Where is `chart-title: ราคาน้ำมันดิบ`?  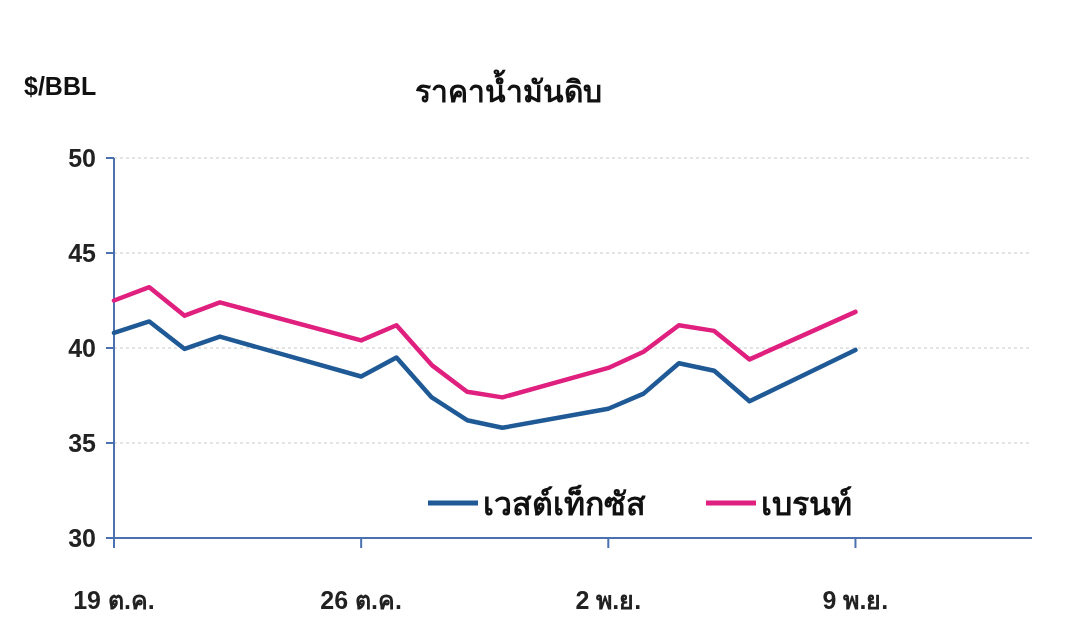
chart-title: ราคาน้ำมันดิบ is located at coordinates (508, 88).